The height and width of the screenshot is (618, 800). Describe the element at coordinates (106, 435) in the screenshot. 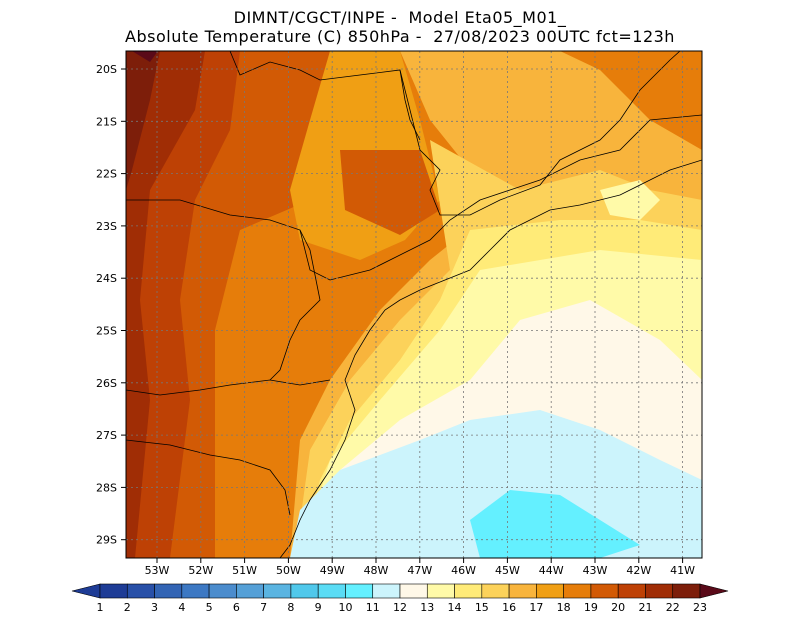

I see `lat-label: 27S` at that location.